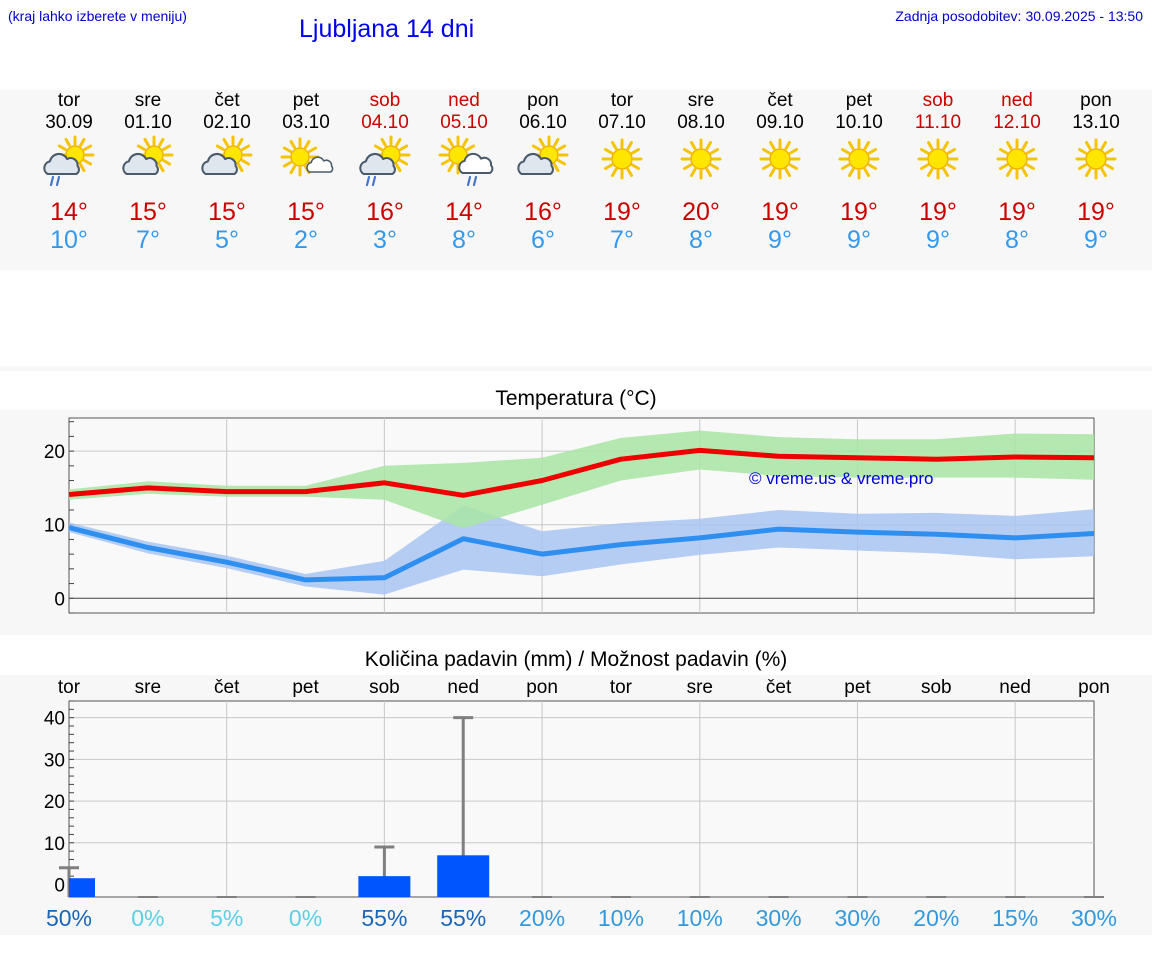  What do you see at coordinates (622, 122) in the screenshot?
I see `day-date: 07.10` at bounding box center [622, 122].